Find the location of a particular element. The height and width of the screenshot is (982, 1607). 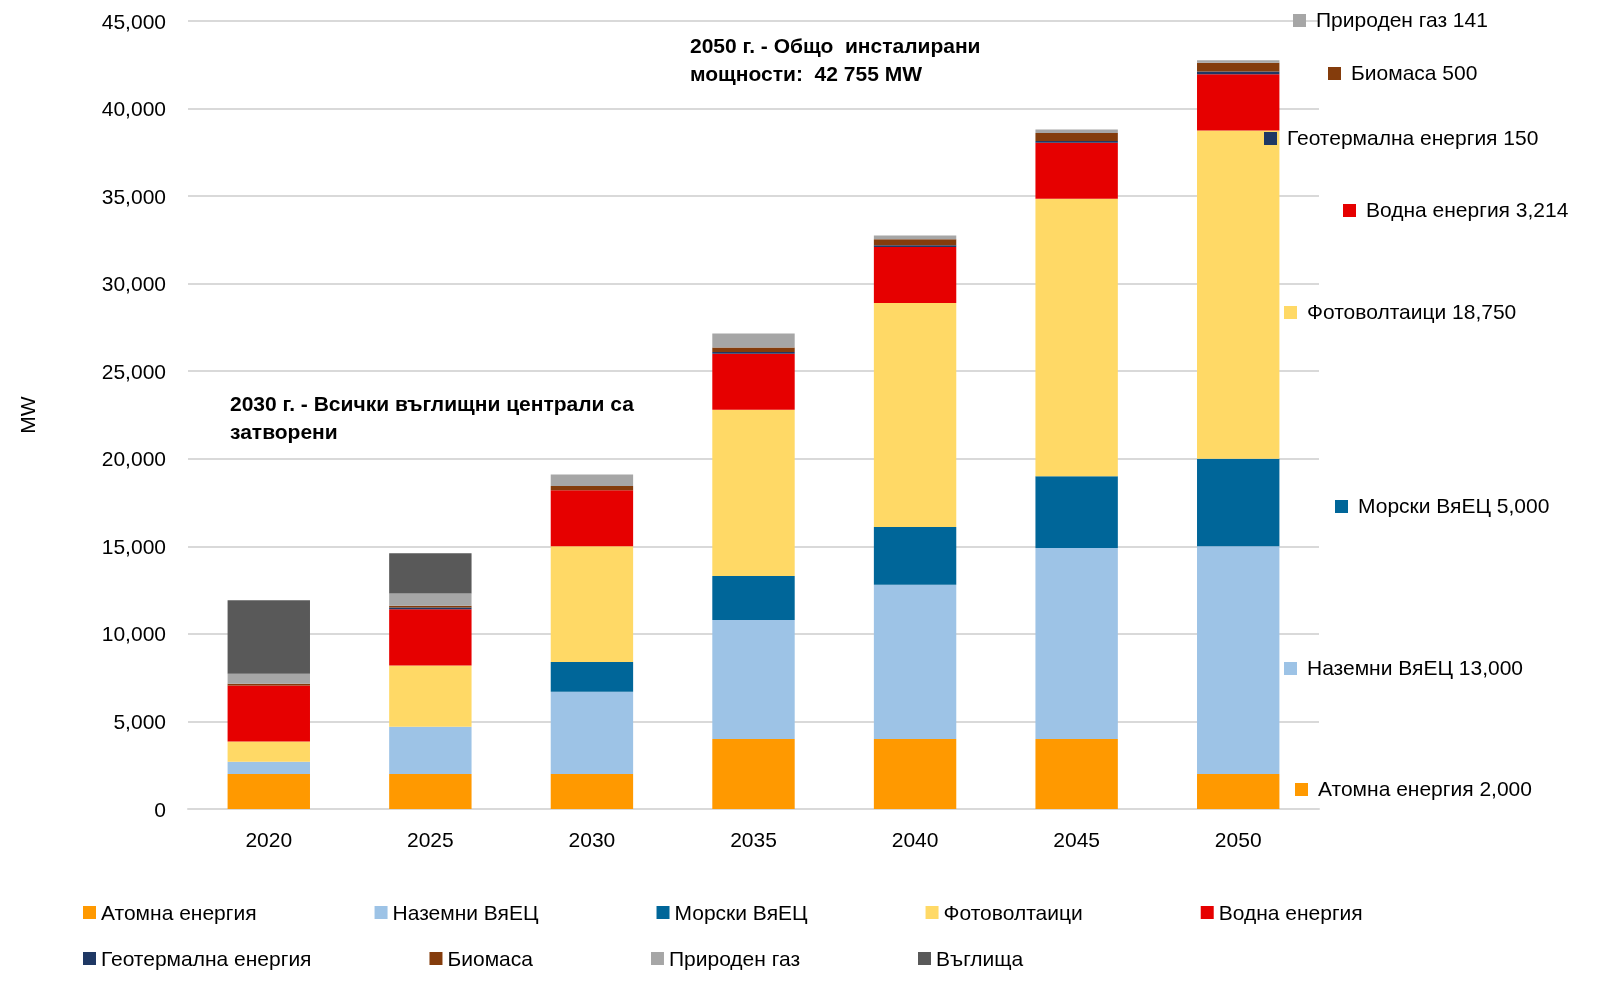

y-tick-label: 0 is located at coordinates (160, 809).